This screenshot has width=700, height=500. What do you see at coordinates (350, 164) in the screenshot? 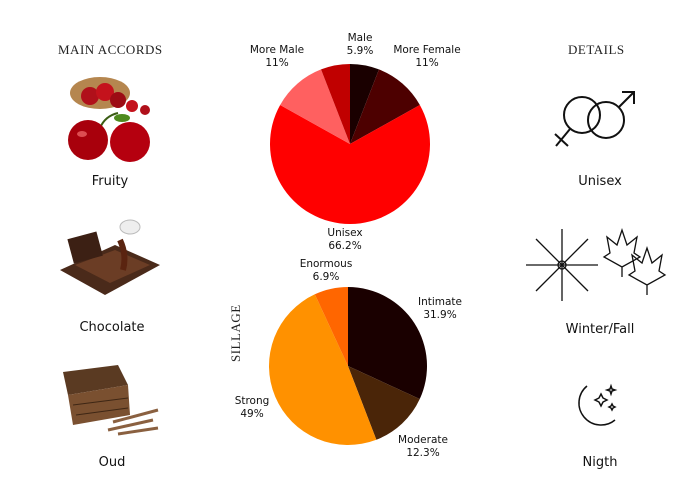
I see `pie1-slice-unisex` at bounding box center [350, 164].